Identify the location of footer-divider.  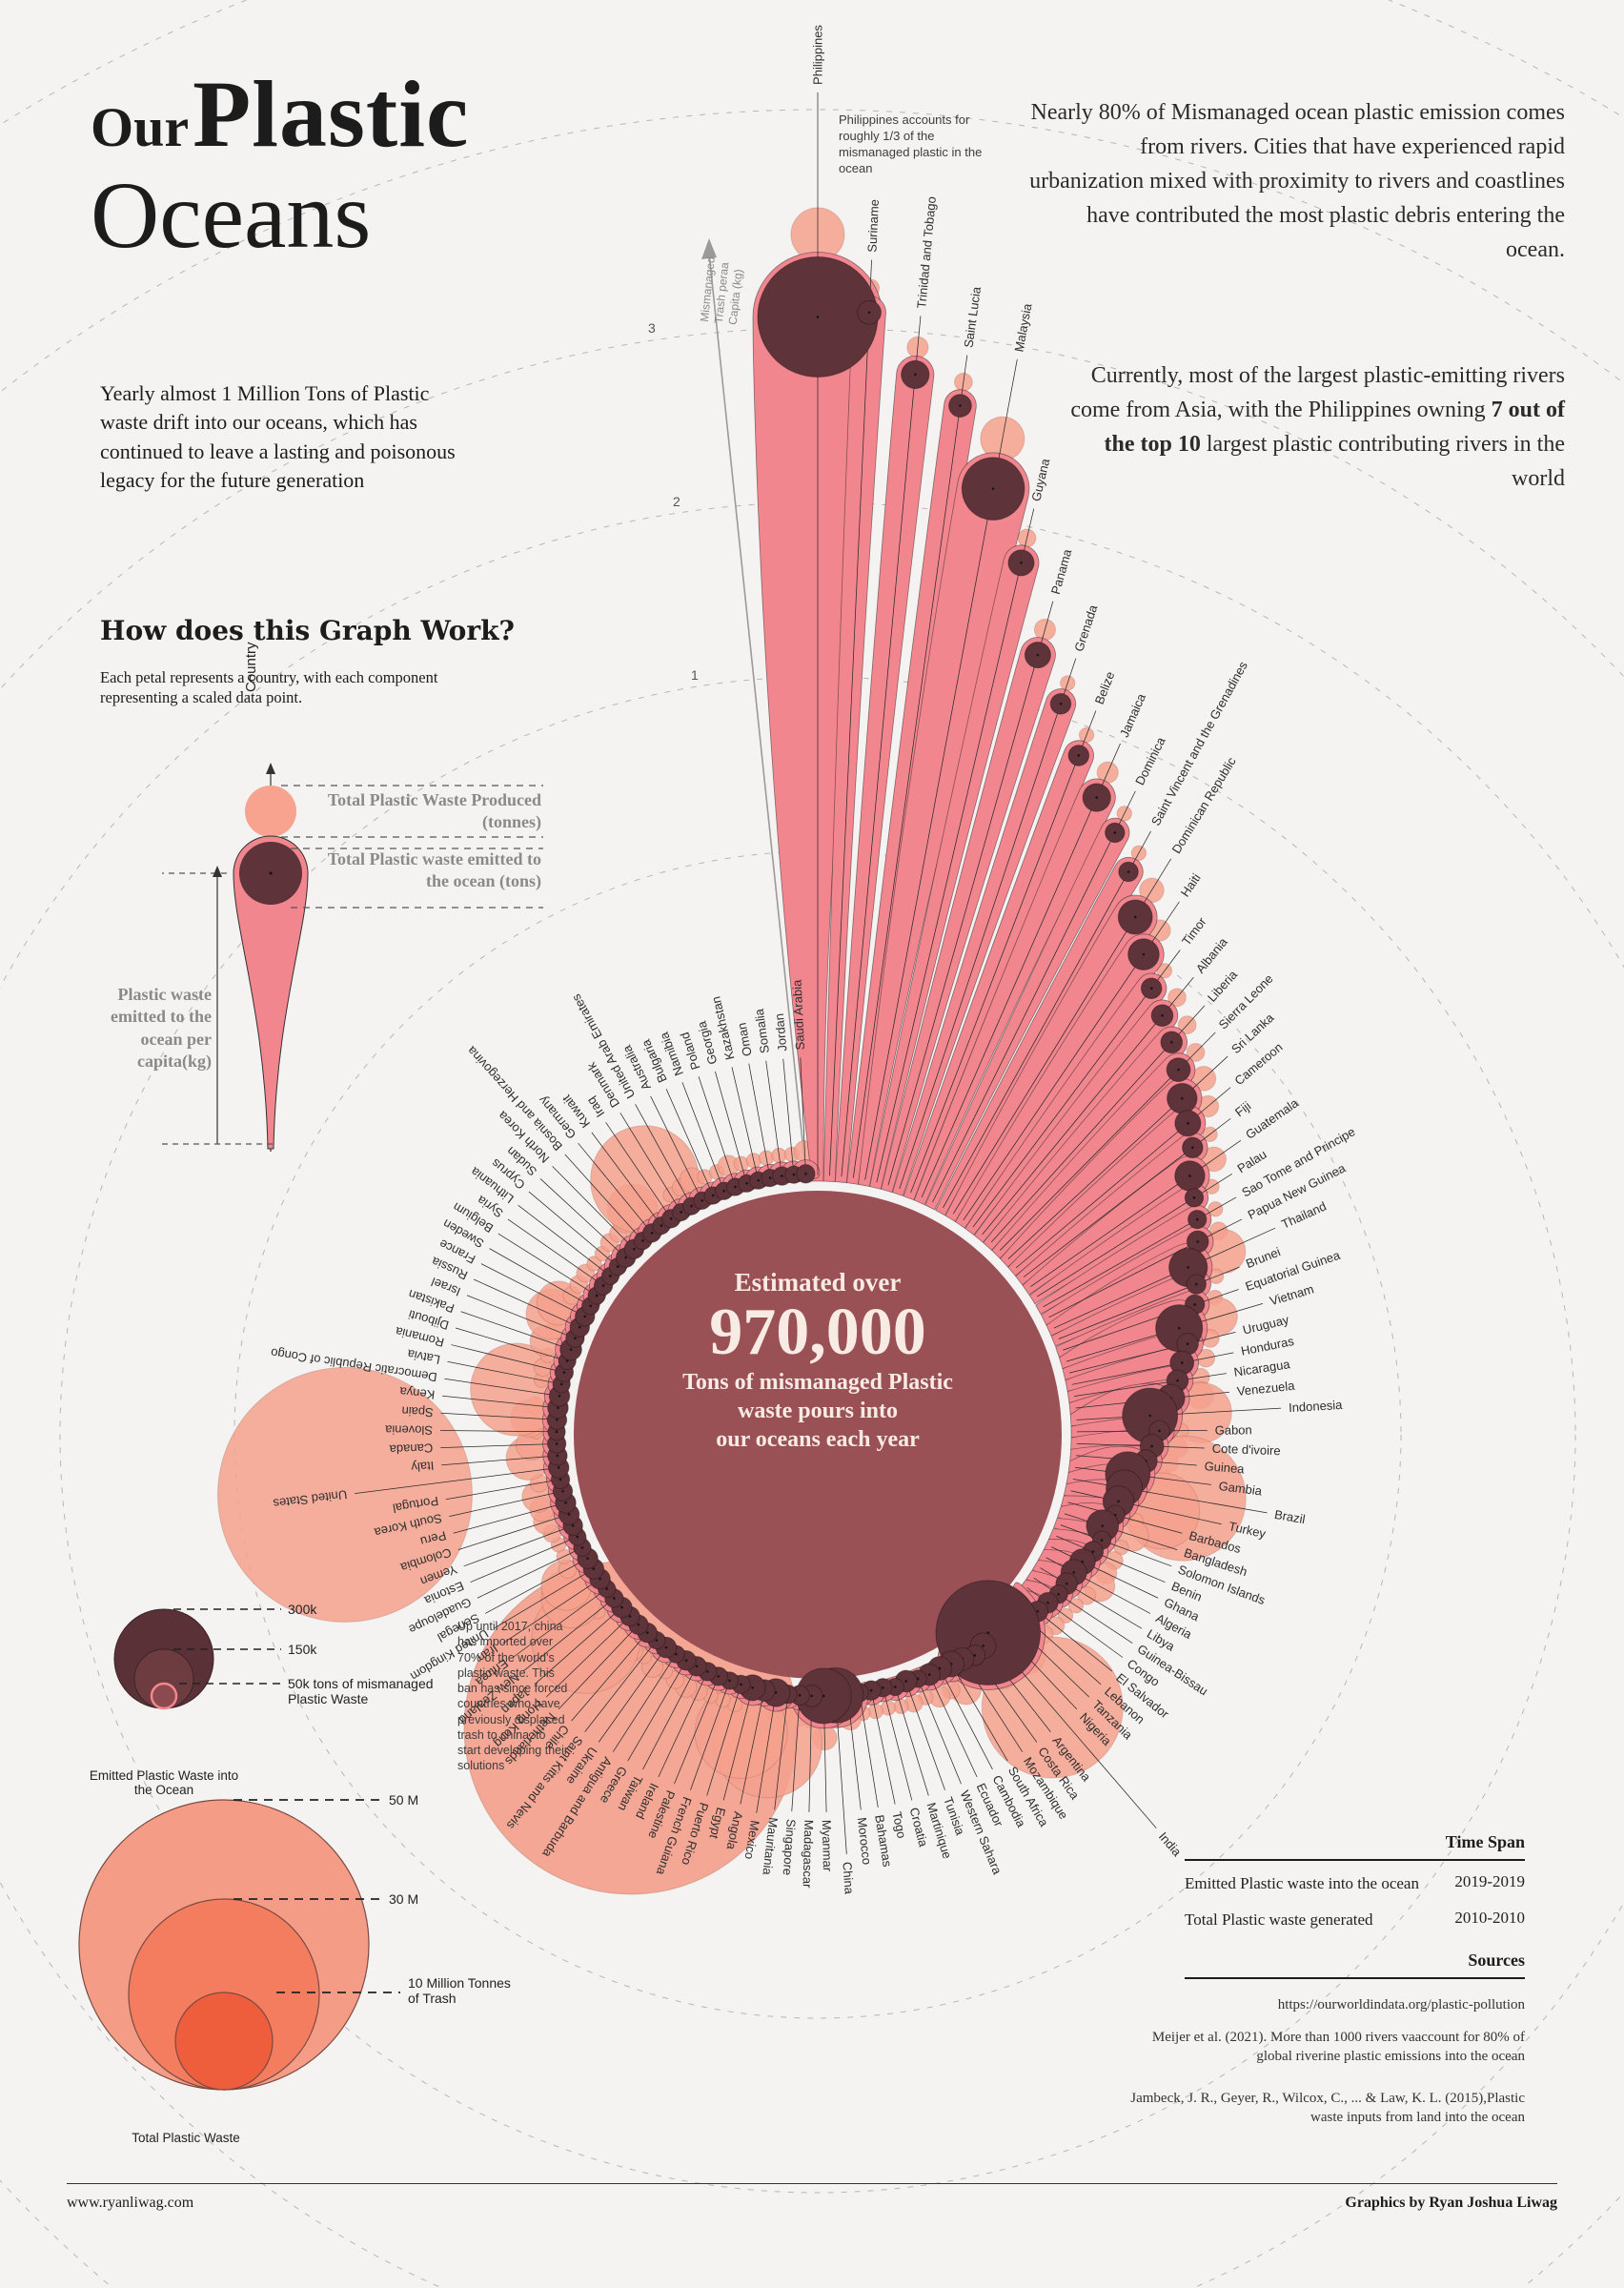
(812, 2183).